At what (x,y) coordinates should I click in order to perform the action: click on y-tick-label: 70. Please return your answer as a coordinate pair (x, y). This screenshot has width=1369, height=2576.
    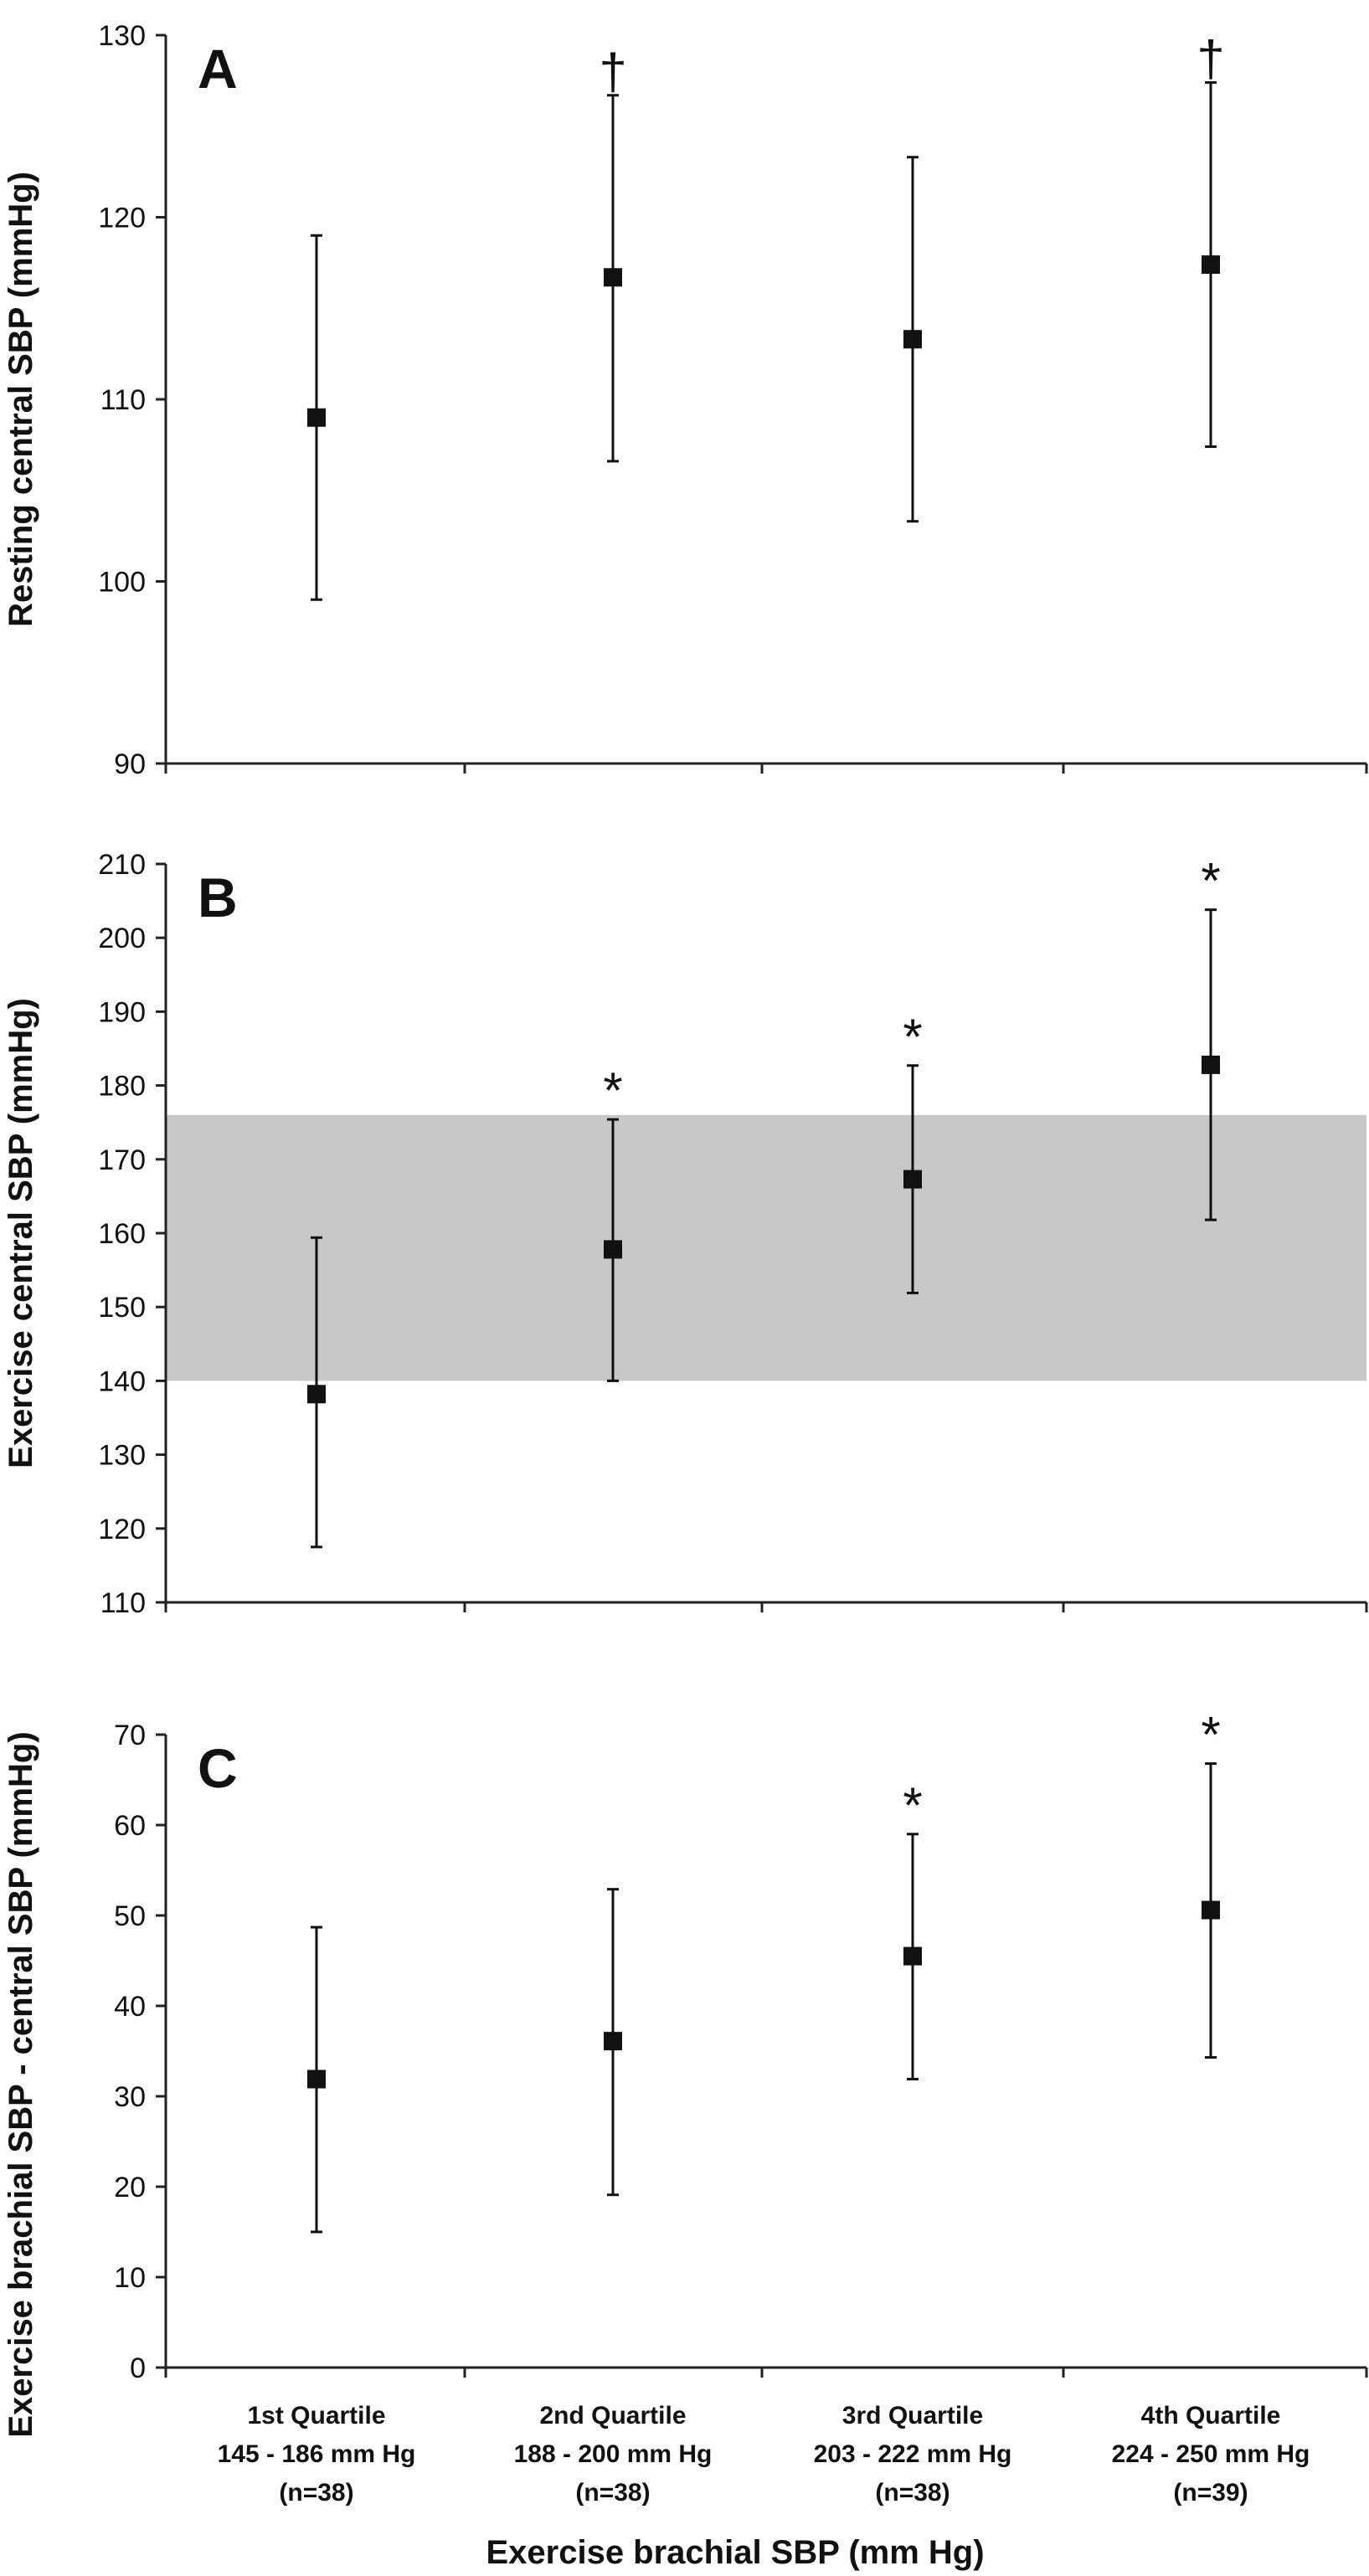
    Looking at the image, I should click on (130, 1736).